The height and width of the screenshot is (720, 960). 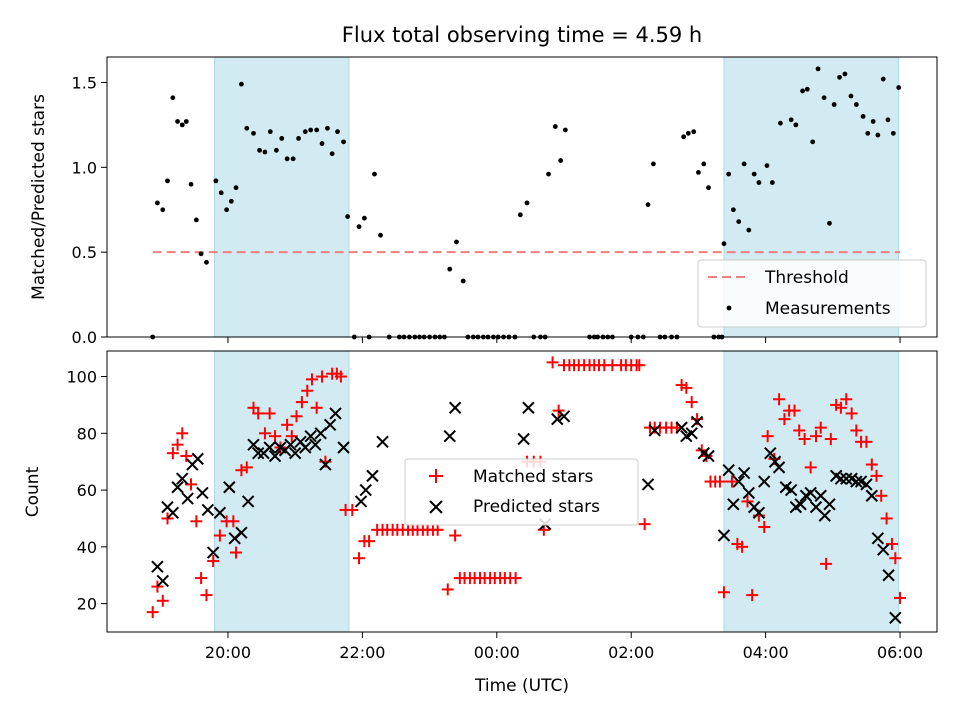 What do you see at coordinates (812, 293) in the screenshot?
I see `top-legend: Threshold Measurements` at bounding box center [812, 293].